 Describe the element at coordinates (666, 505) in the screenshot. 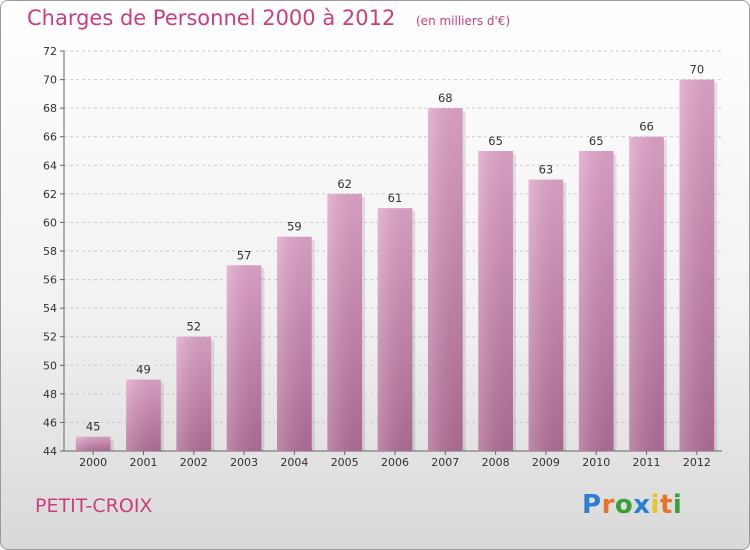

I see `logo-letter: t` at that location.